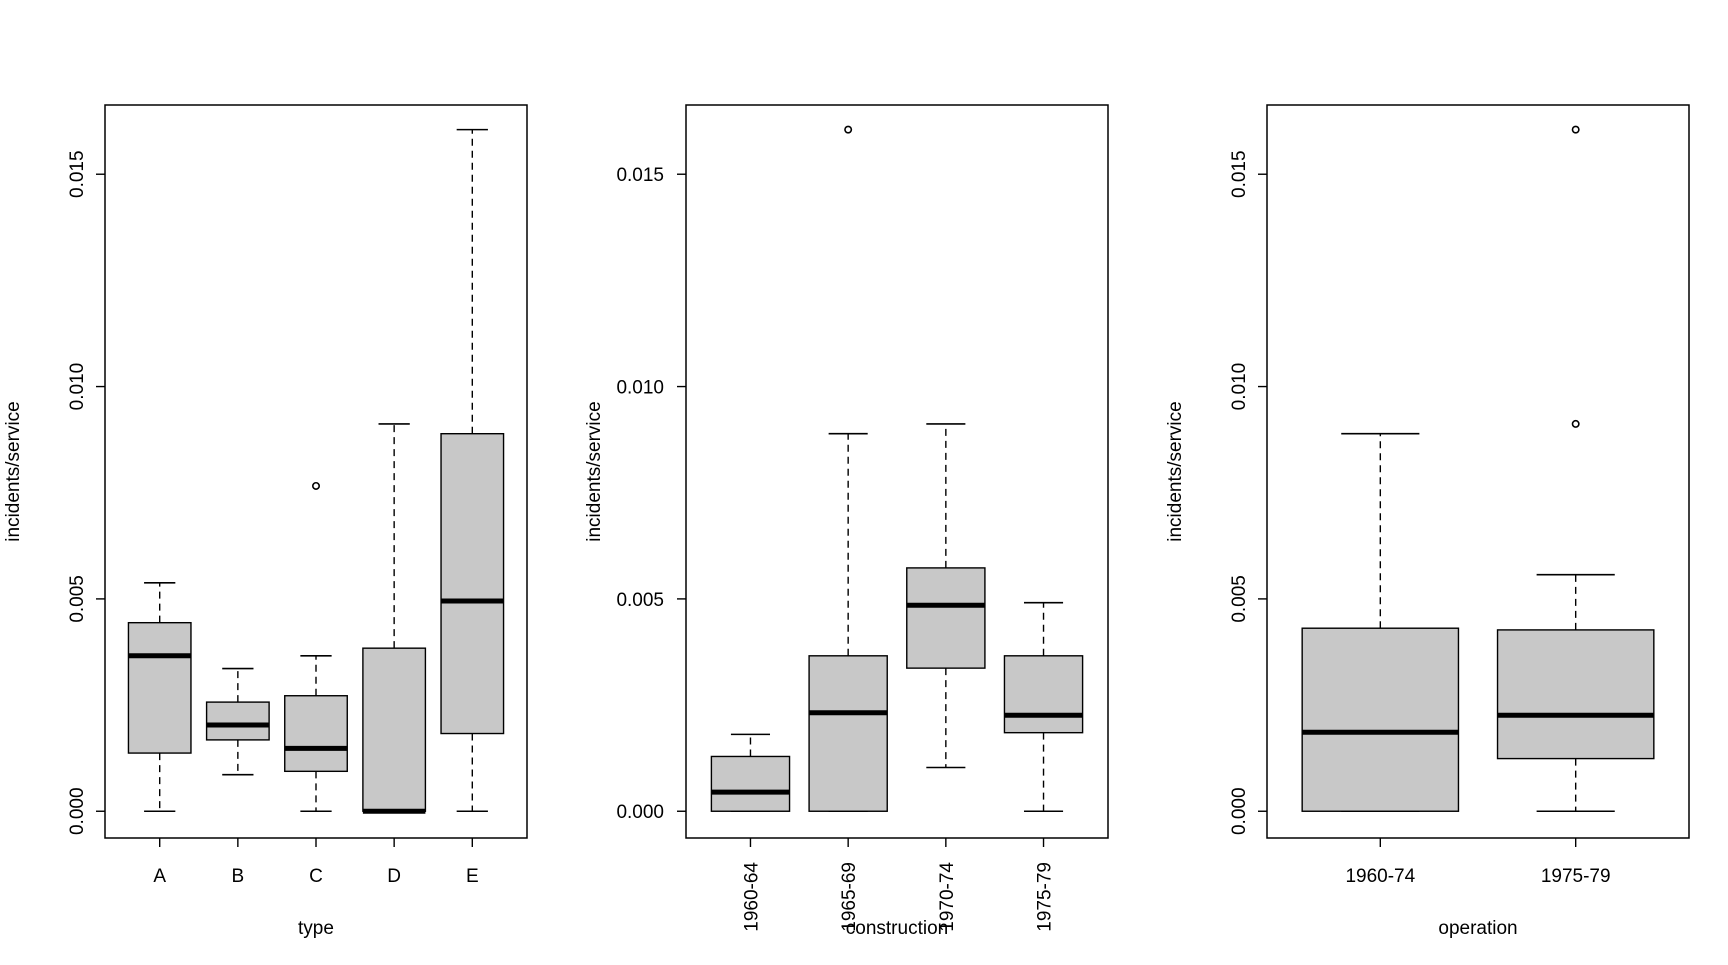  Describe the element at coordinates (316, 928) in the screenshot. I see `x-axis-label: type` at that location.